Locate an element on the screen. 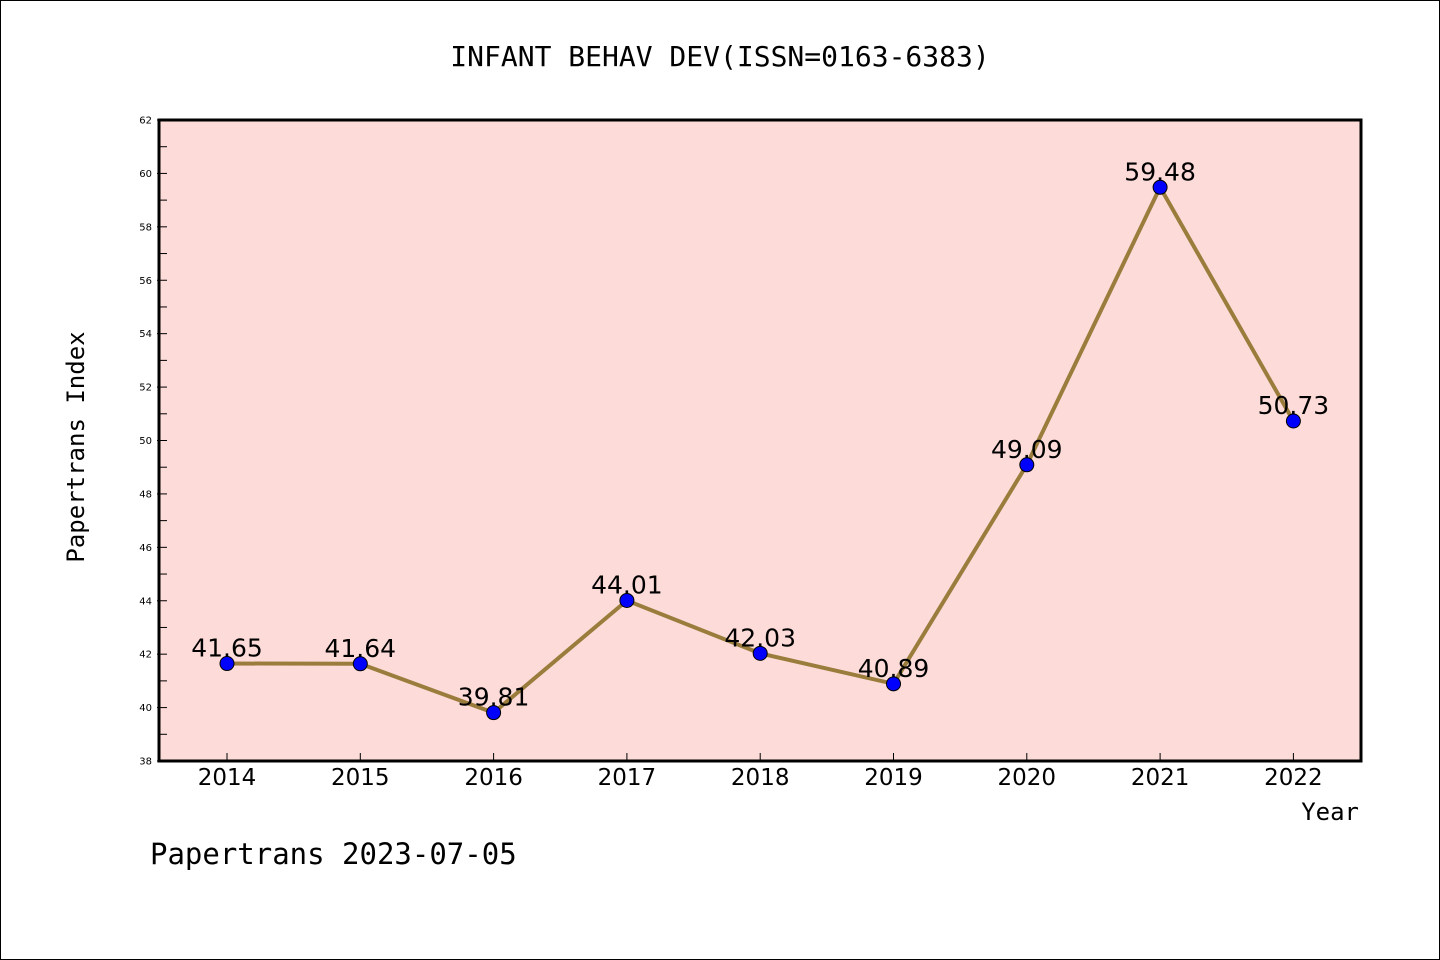  y-tick-label: 42 is located at coordinates (145, 655).